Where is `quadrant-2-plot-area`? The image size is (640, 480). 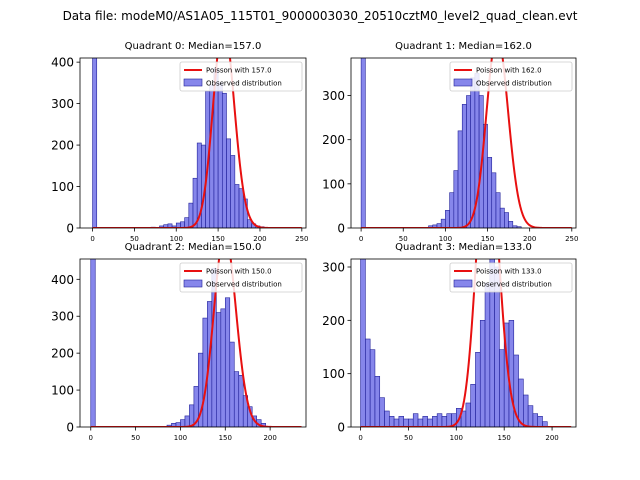
quadrant-2-plot-area is located at coordinates (196, 343).